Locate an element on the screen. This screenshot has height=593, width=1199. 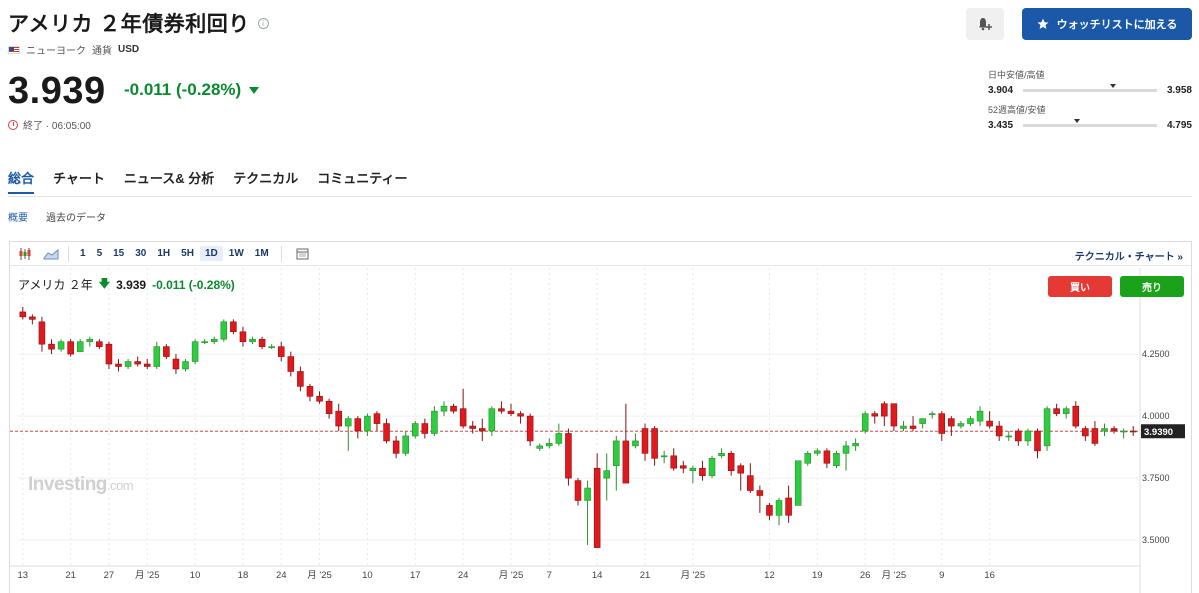
y-tick-label: 3.7500 is located at coordinates (1156, 478).